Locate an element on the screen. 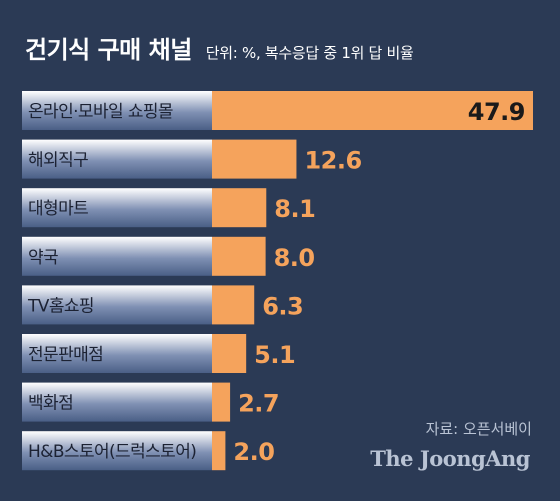  category-label: 약국 is located at coordinates (43, 258).